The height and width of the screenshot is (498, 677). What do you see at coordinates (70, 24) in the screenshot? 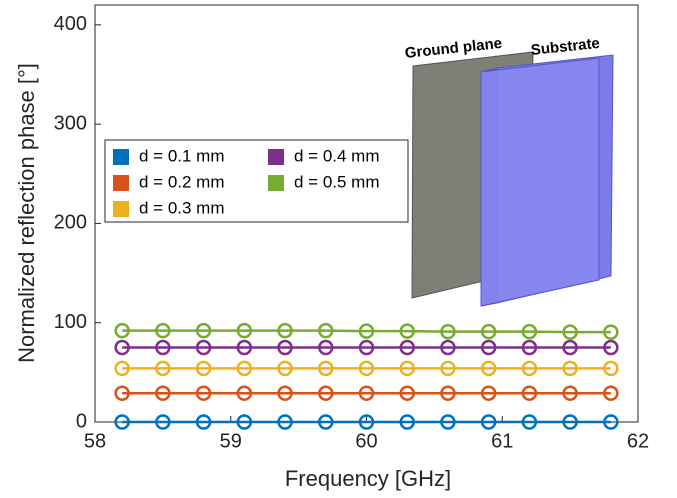
I see `y-tick-label: 400` at bounding box center [70, 24].